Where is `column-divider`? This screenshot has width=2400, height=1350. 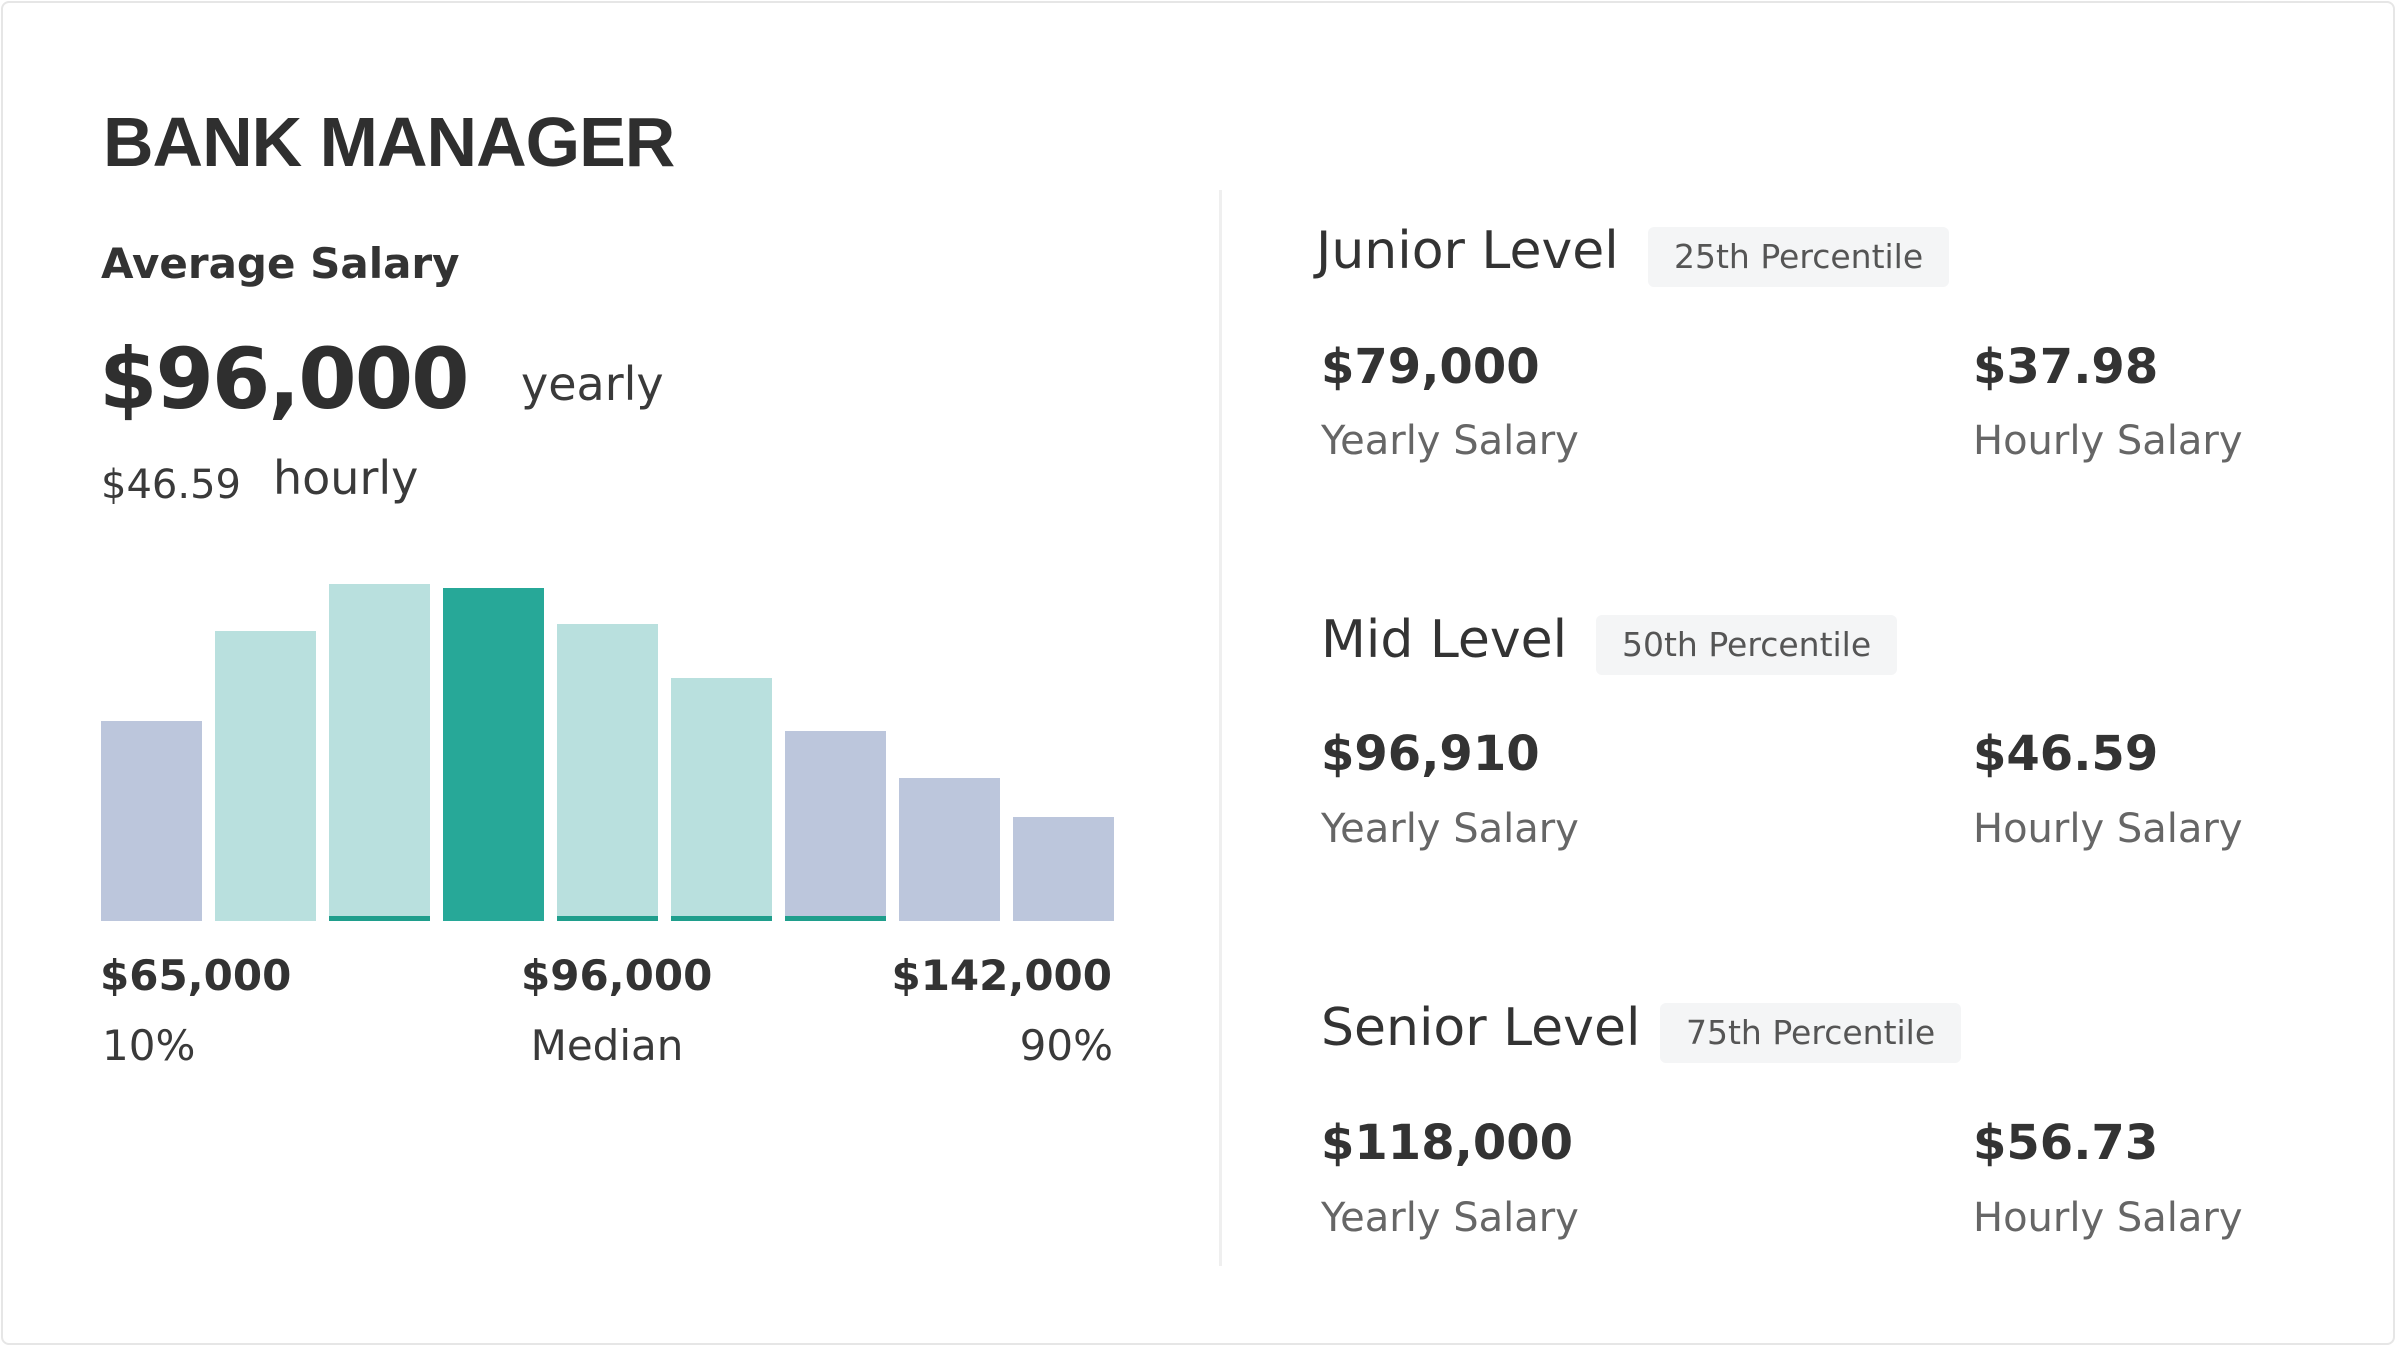
column-divider is located at coordinates (1220, 728).